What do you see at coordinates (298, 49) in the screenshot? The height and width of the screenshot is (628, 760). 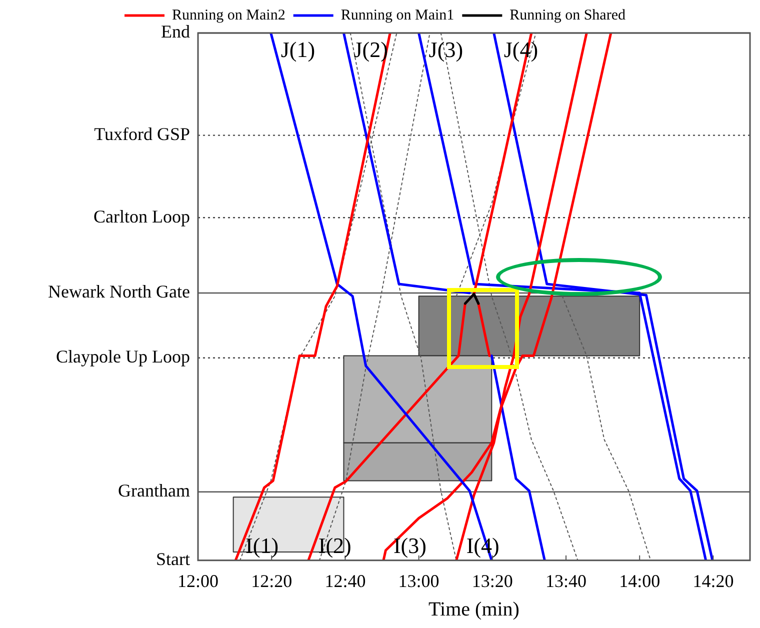 I see `annotation: J(1)` at bounding box center [298, 49].